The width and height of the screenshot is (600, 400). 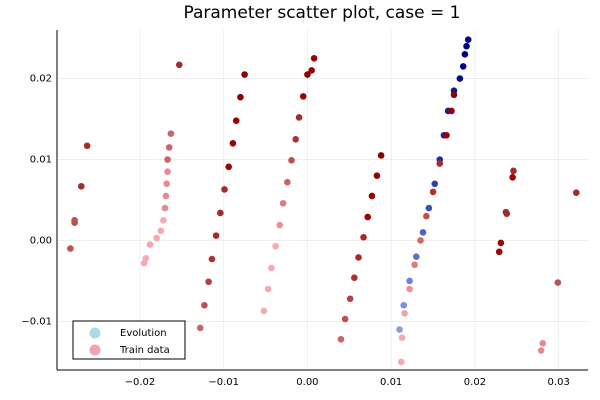 What do you see at coordinates (434, 184) in the screenshot?
I see `series` at bounding box center [434, 184].